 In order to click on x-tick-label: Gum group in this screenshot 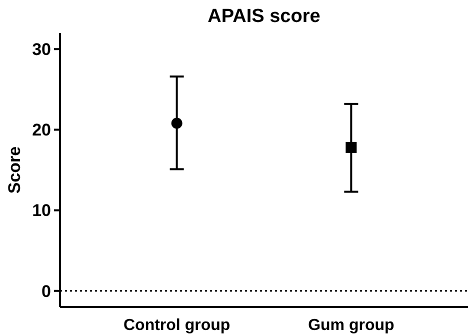, I will do `click(351, 325)`.